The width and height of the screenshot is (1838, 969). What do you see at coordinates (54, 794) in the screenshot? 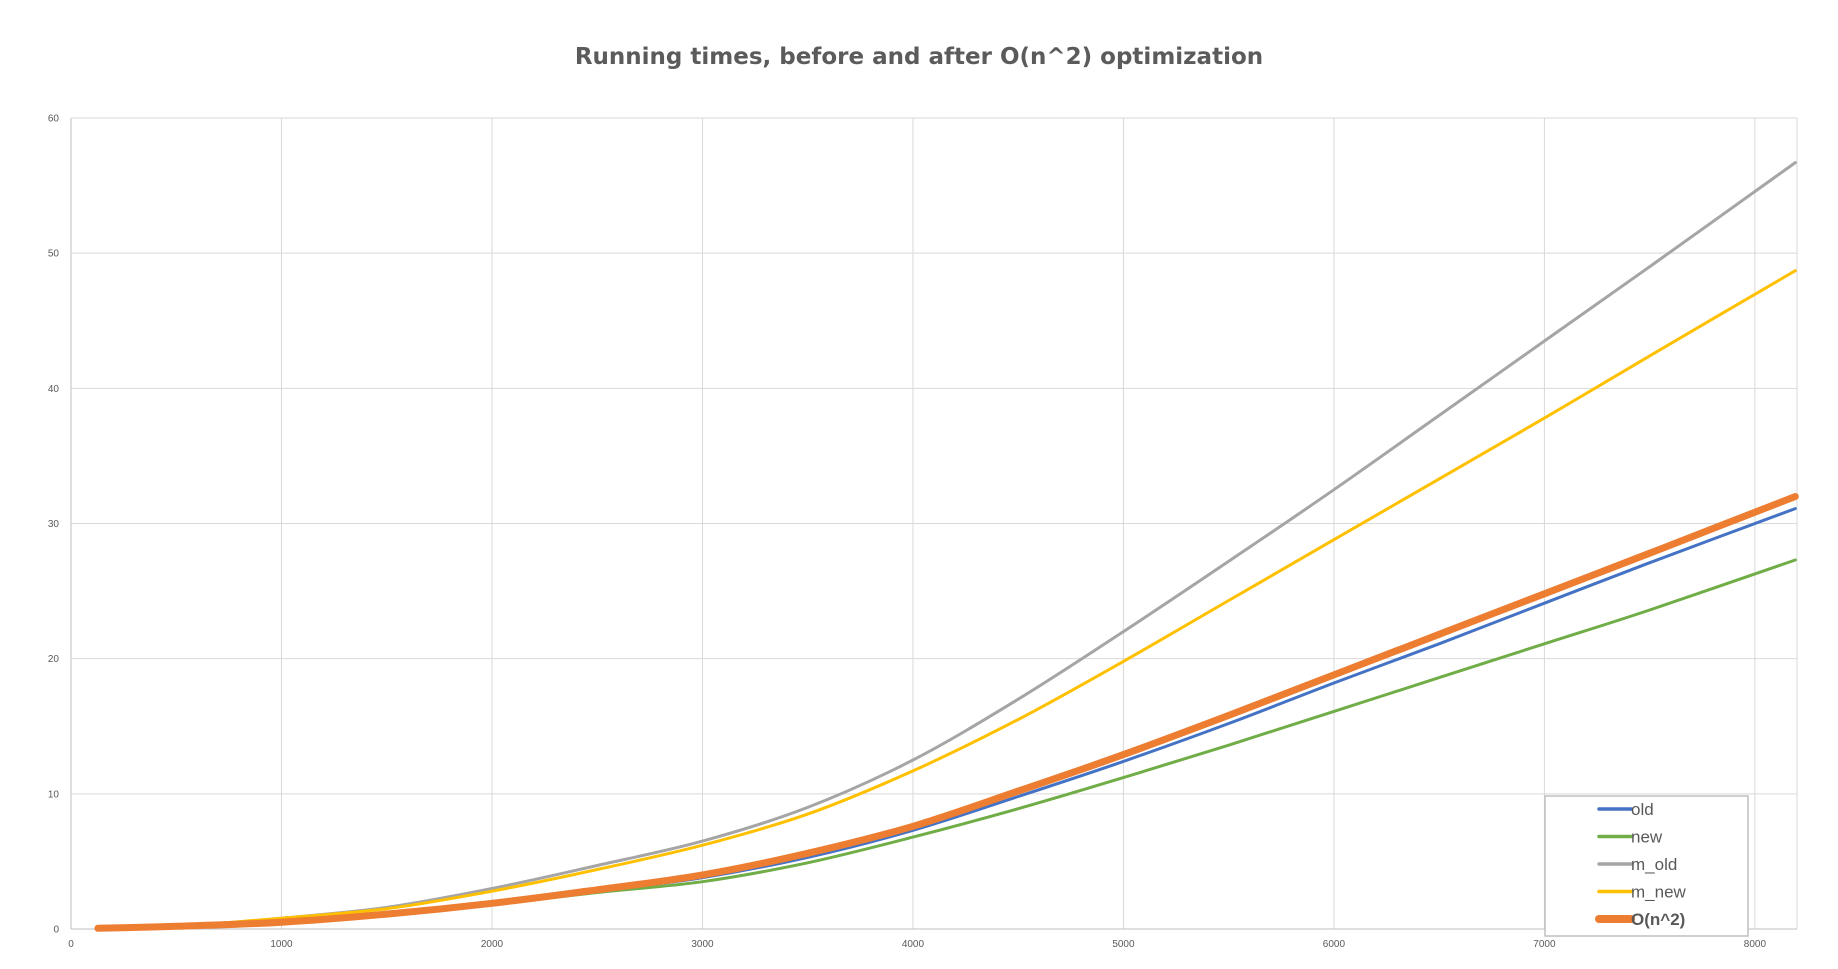
I see `y-tick-label: 10` at bounding box center [54, 794].